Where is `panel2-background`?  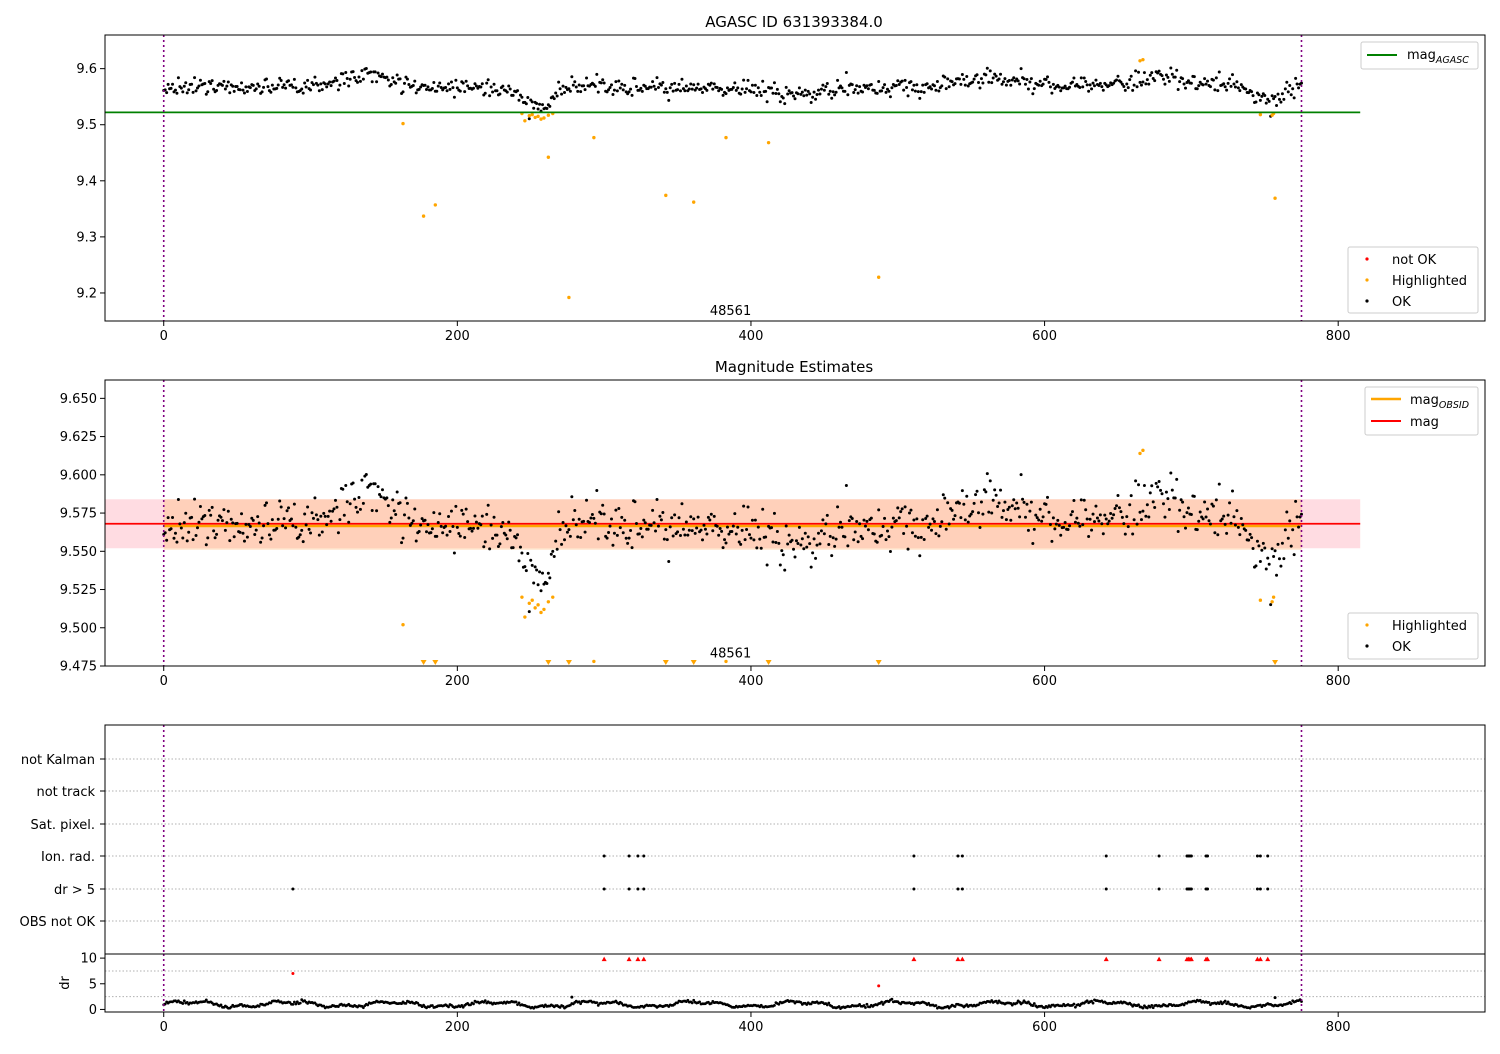
panel2-background is located at coordinates (733, 524).